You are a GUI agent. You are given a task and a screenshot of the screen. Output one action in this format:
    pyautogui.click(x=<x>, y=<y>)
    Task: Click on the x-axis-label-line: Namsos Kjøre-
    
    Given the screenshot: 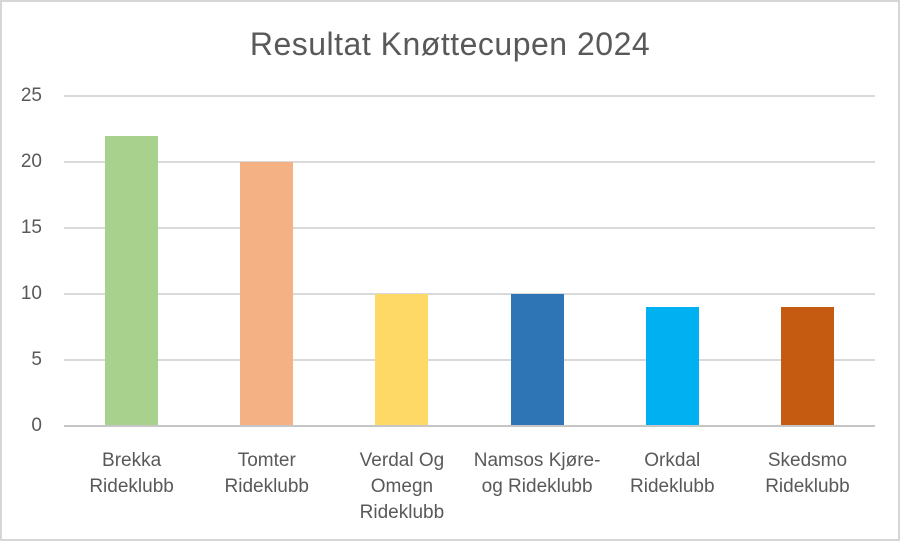 What is the action you would take?
    pyautogui.click(x=537, y=460)
    